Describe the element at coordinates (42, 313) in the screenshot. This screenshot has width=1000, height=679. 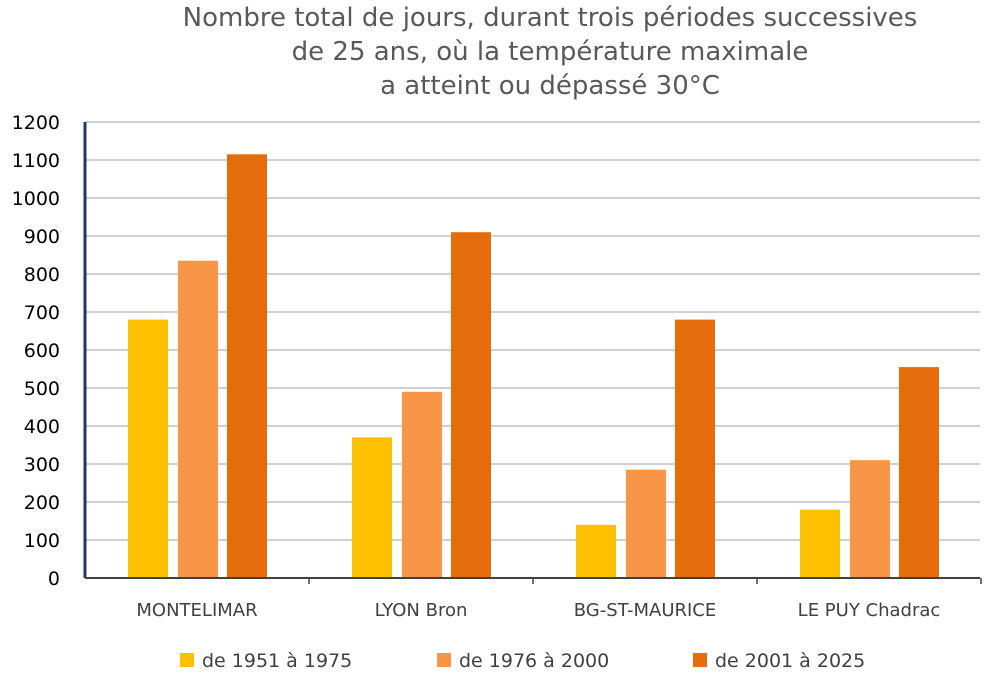
I see `y-tick-label: 700` at that location.